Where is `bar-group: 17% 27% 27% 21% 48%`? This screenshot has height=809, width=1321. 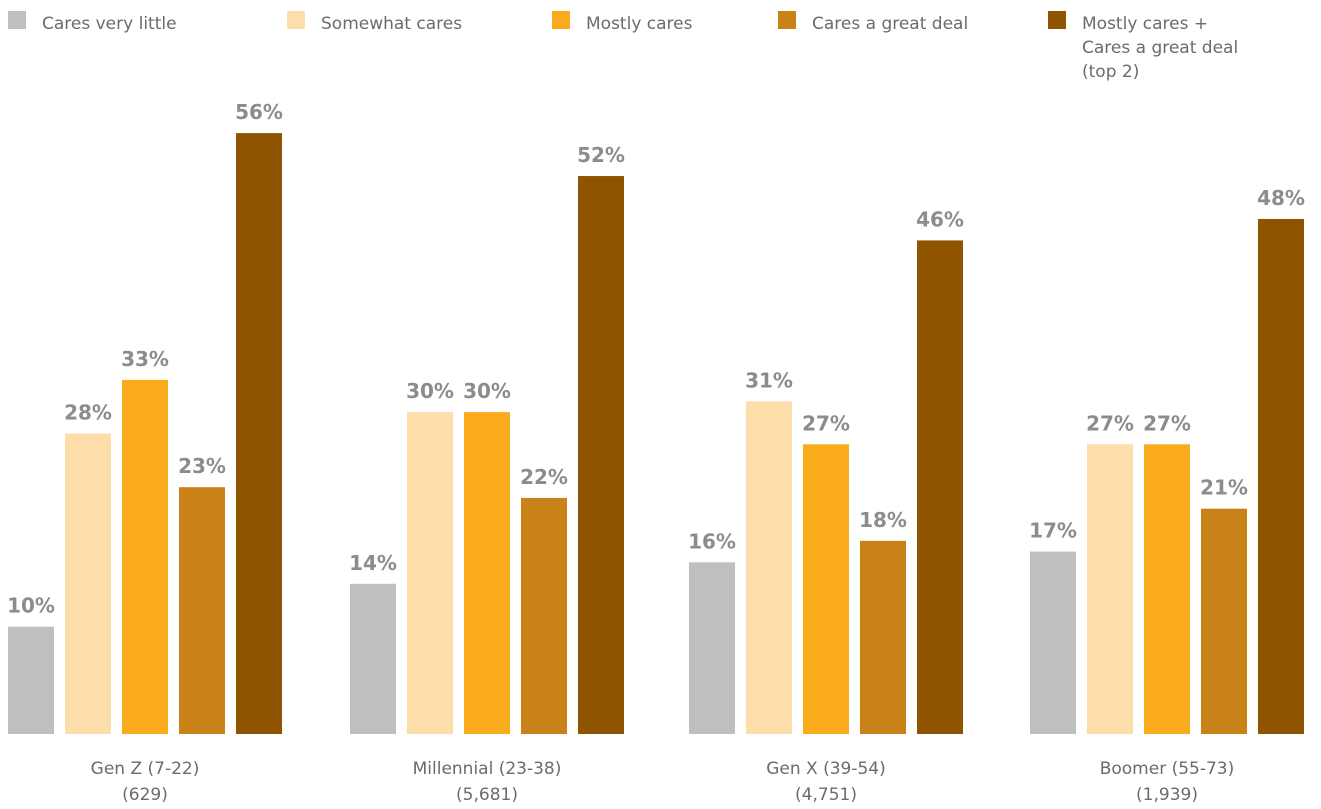
bar-group: 17% 27% 27% 21% 48% is located at coordinates (1167, 460).